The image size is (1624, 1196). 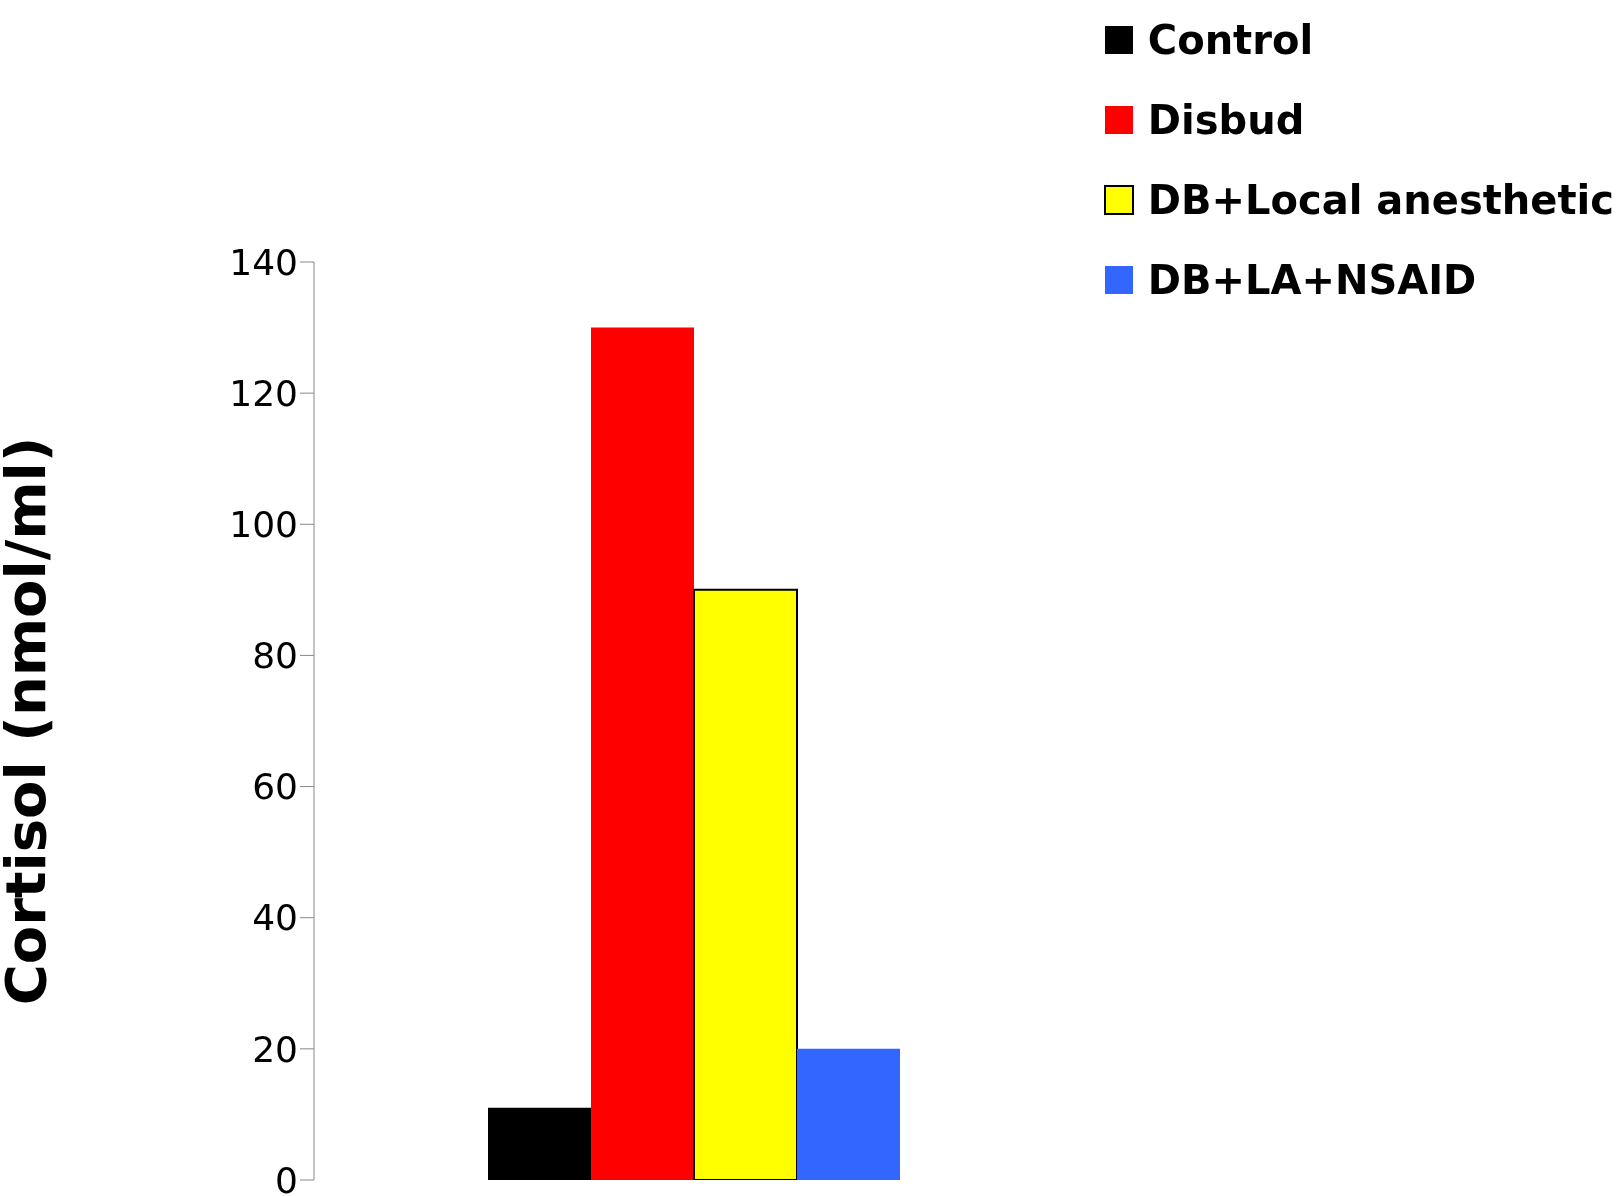 I want to click on y-tick-label: 20, so click(x=275, y=1049).